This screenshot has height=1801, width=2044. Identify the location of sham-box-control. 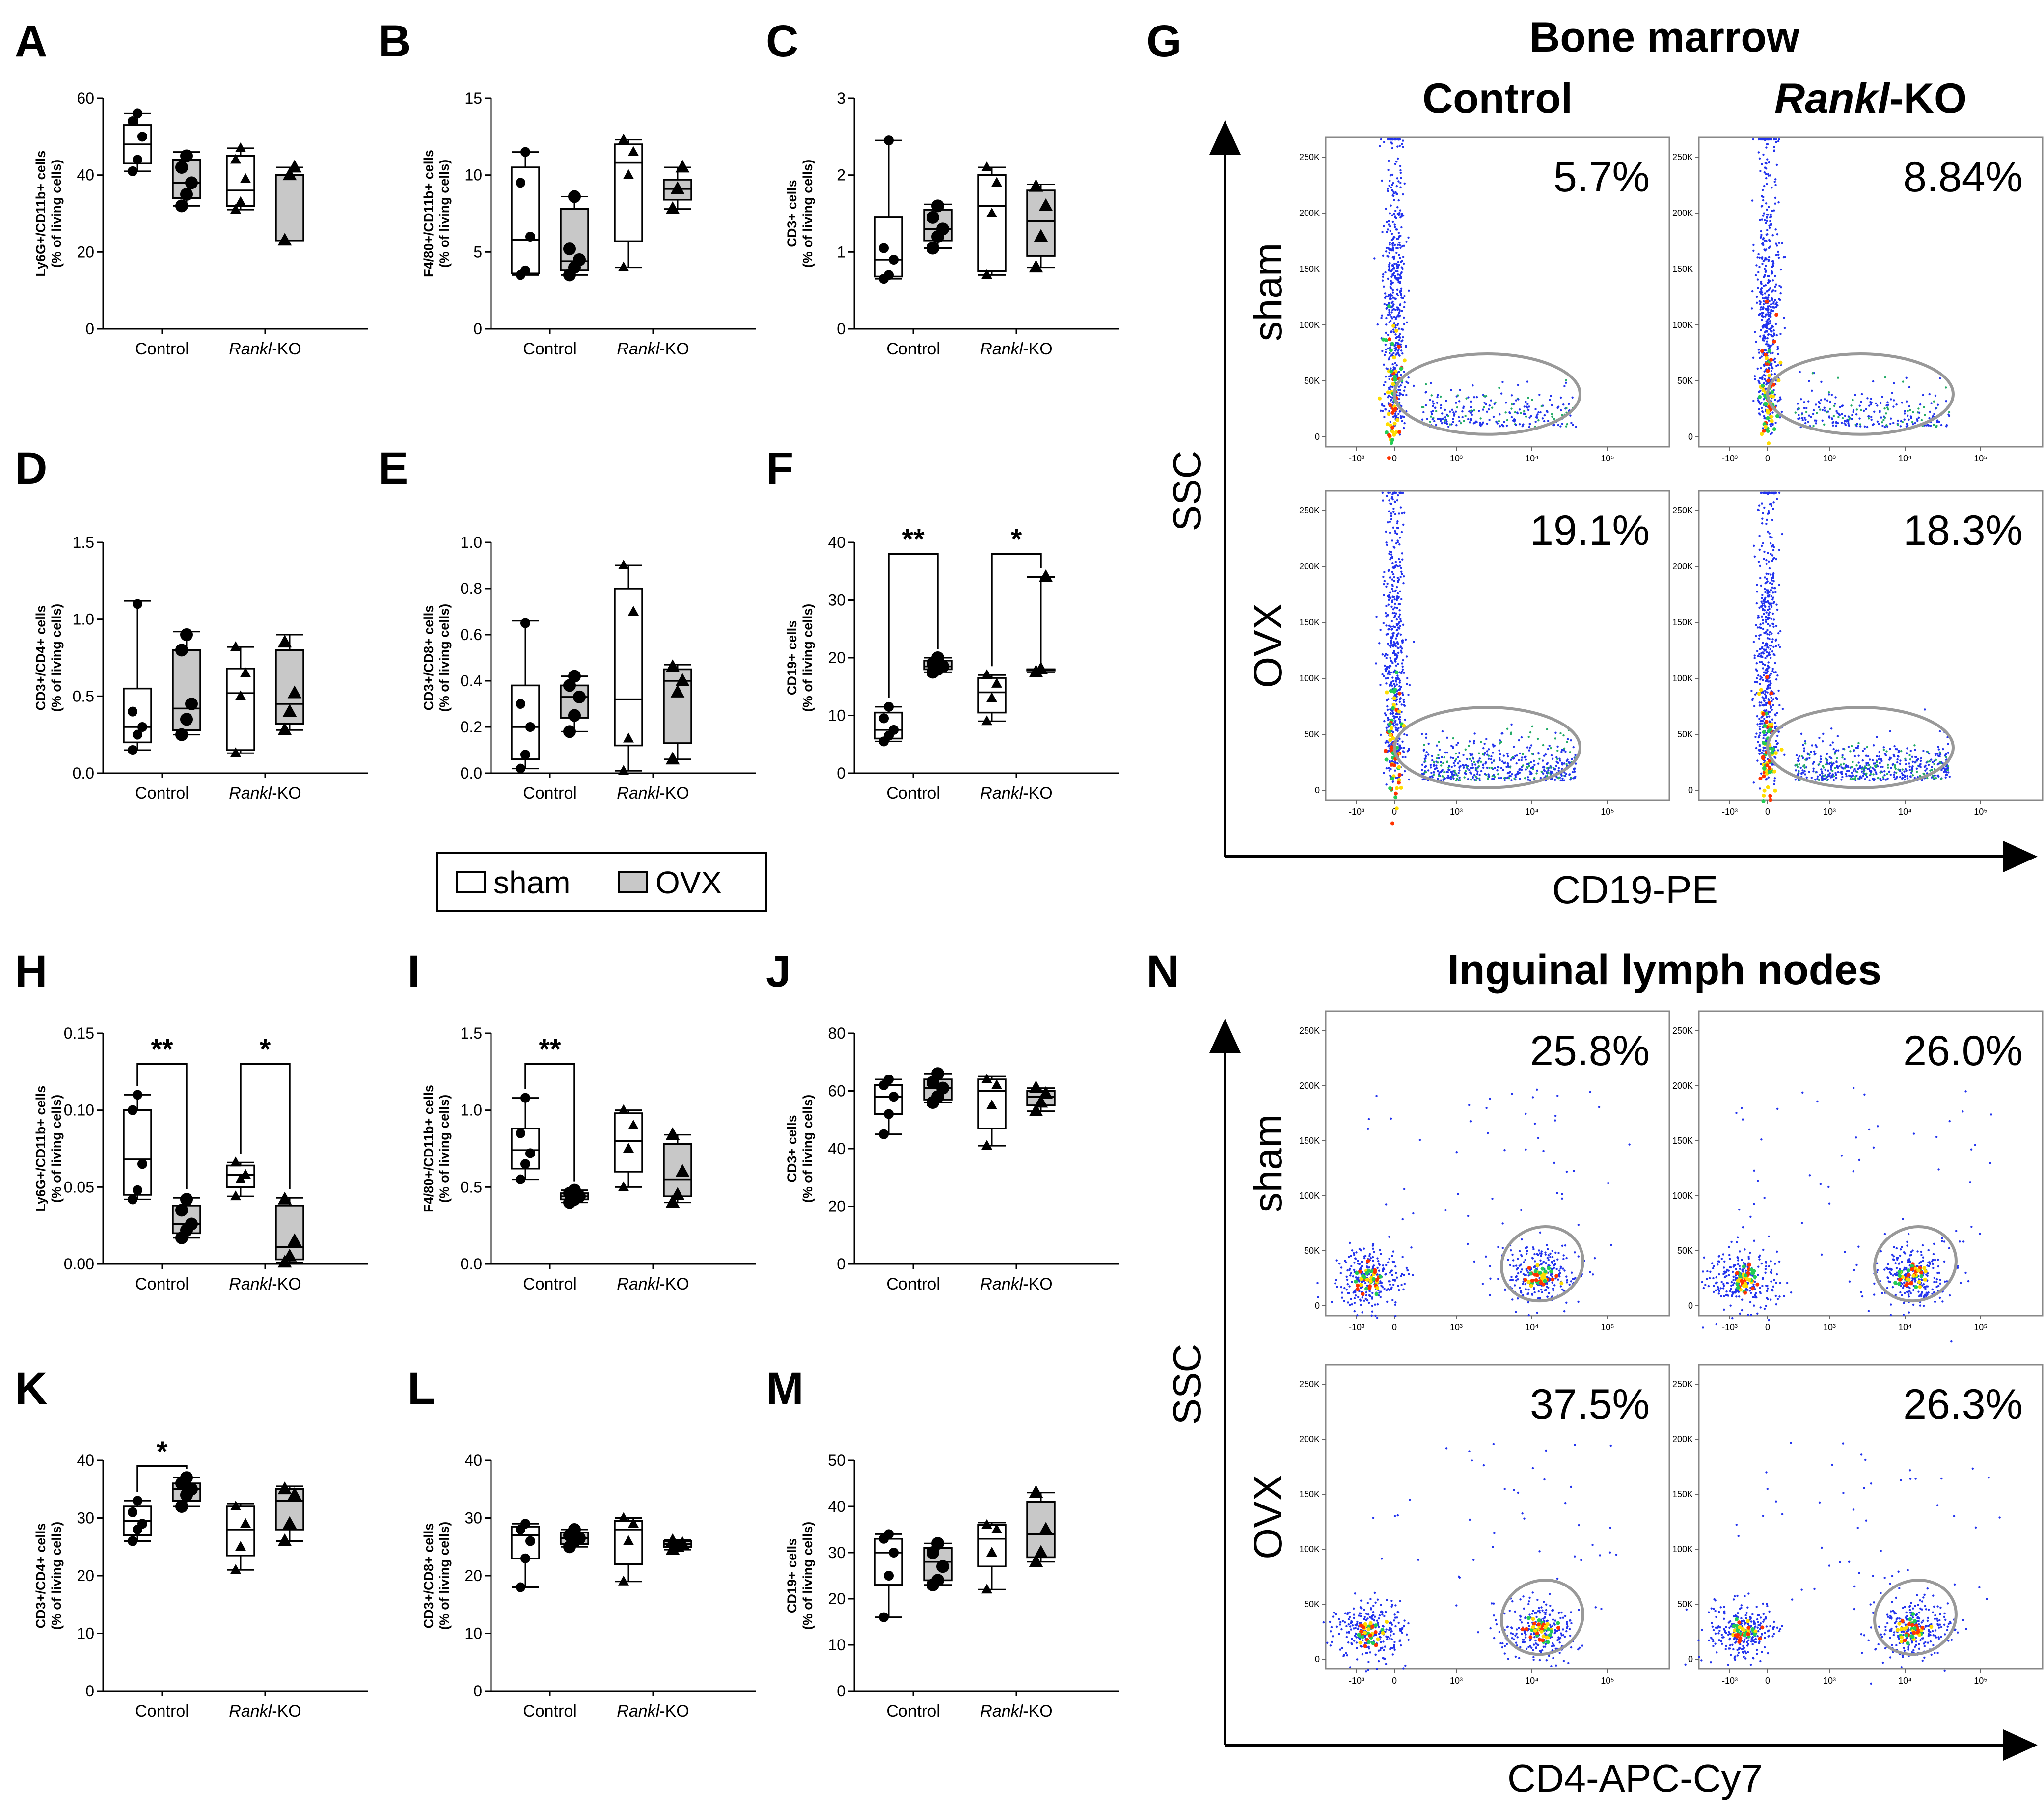
(137, 142).